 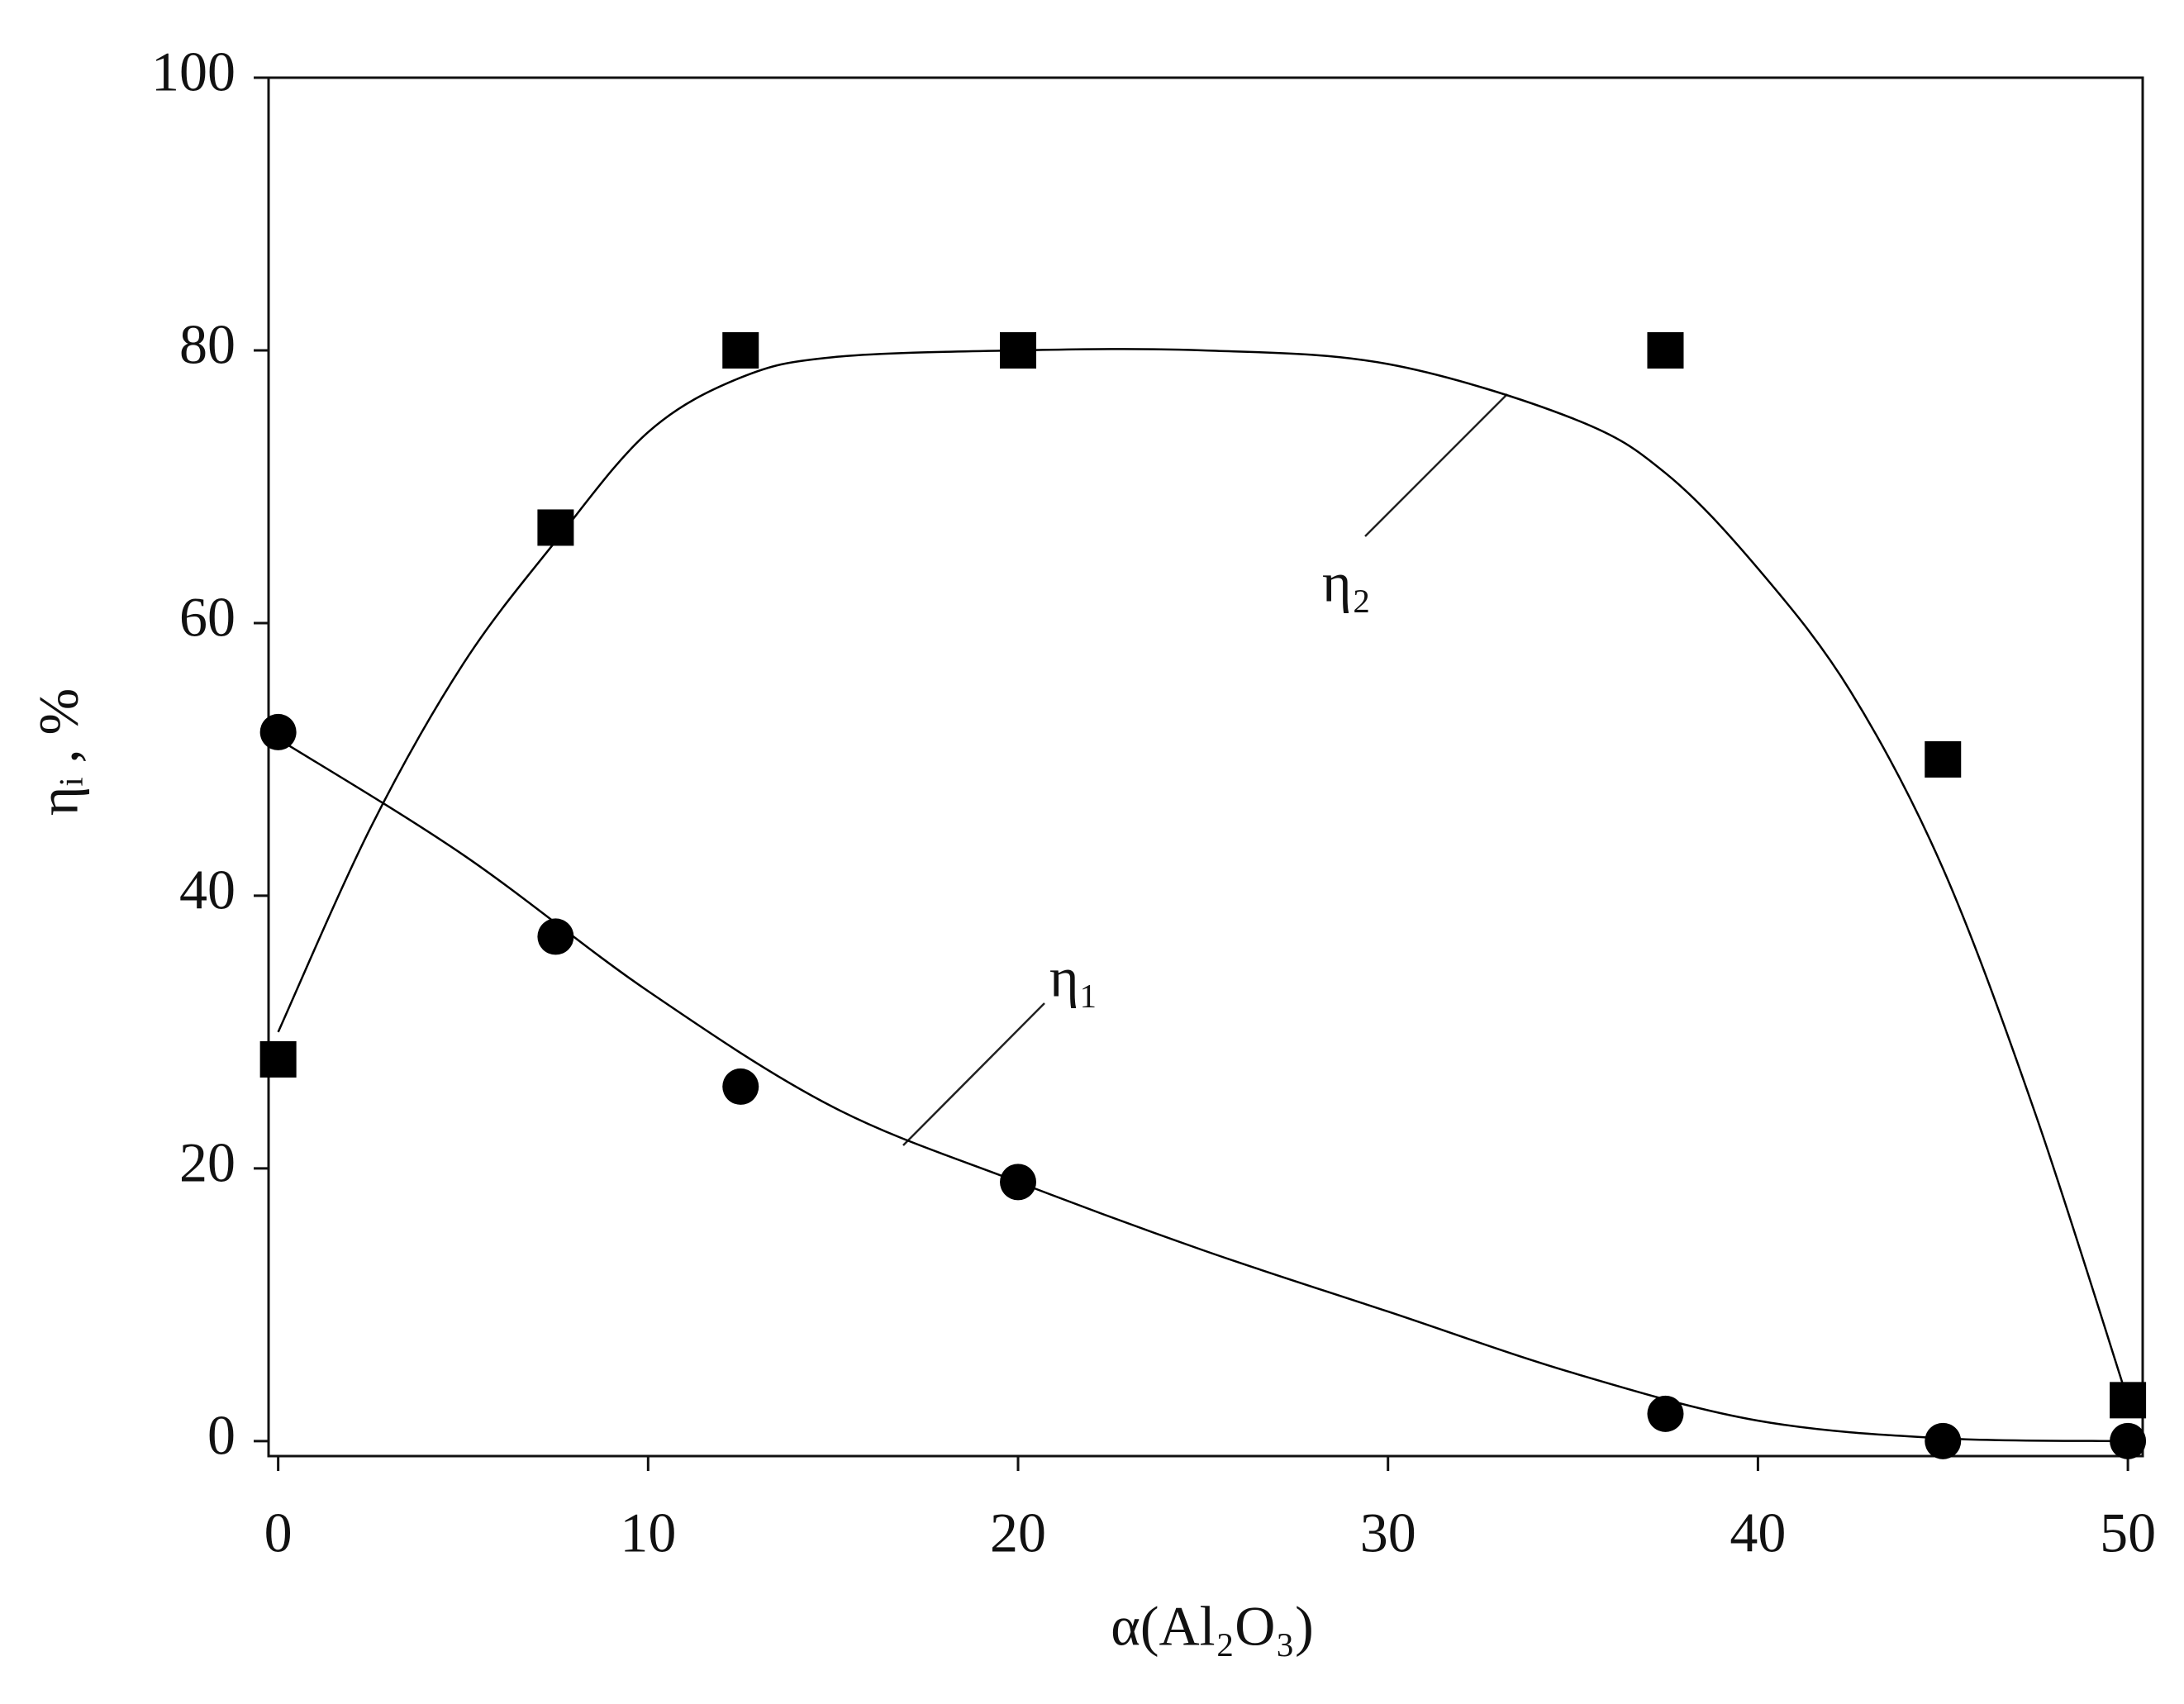 I want to click on y-tick-label: 100, so click(x=193, y=71).